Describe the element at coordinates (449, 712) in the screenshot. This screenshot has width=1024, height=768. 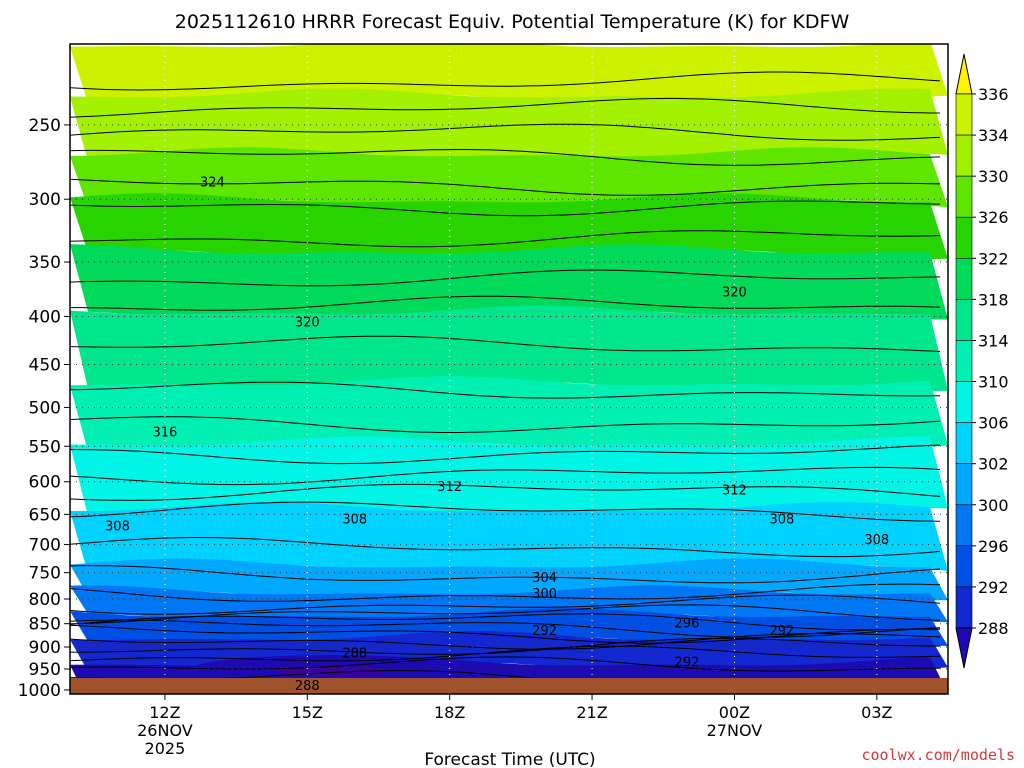
I see `x-tick-label: 18Z` at that location.